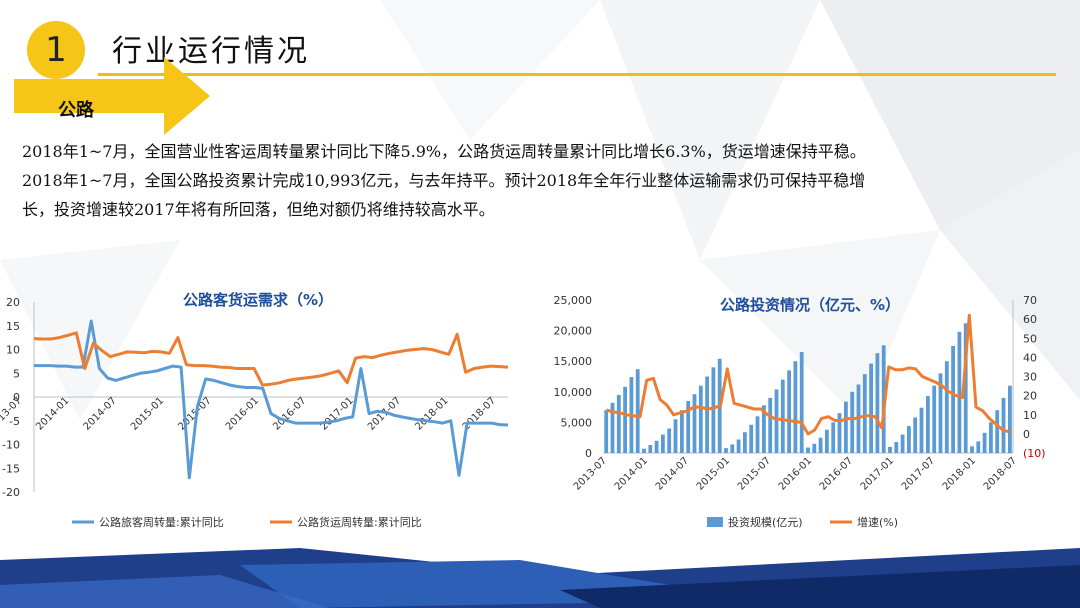  What do you see at coordinates (573, 392) in the screenshot?
I see `y-left-tick-label: 10,000` at bounding box center [573, 392].